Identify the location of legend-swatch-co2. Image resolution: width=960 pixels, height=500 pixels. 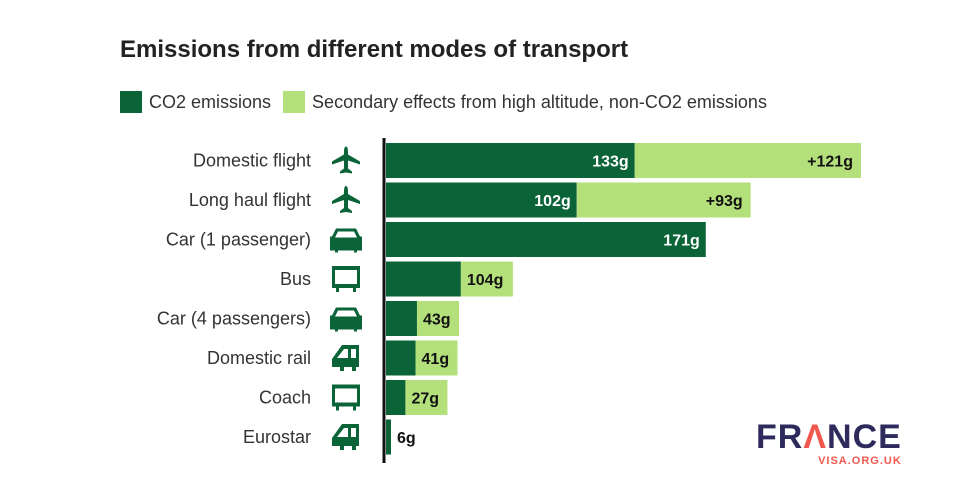
(131, 102).